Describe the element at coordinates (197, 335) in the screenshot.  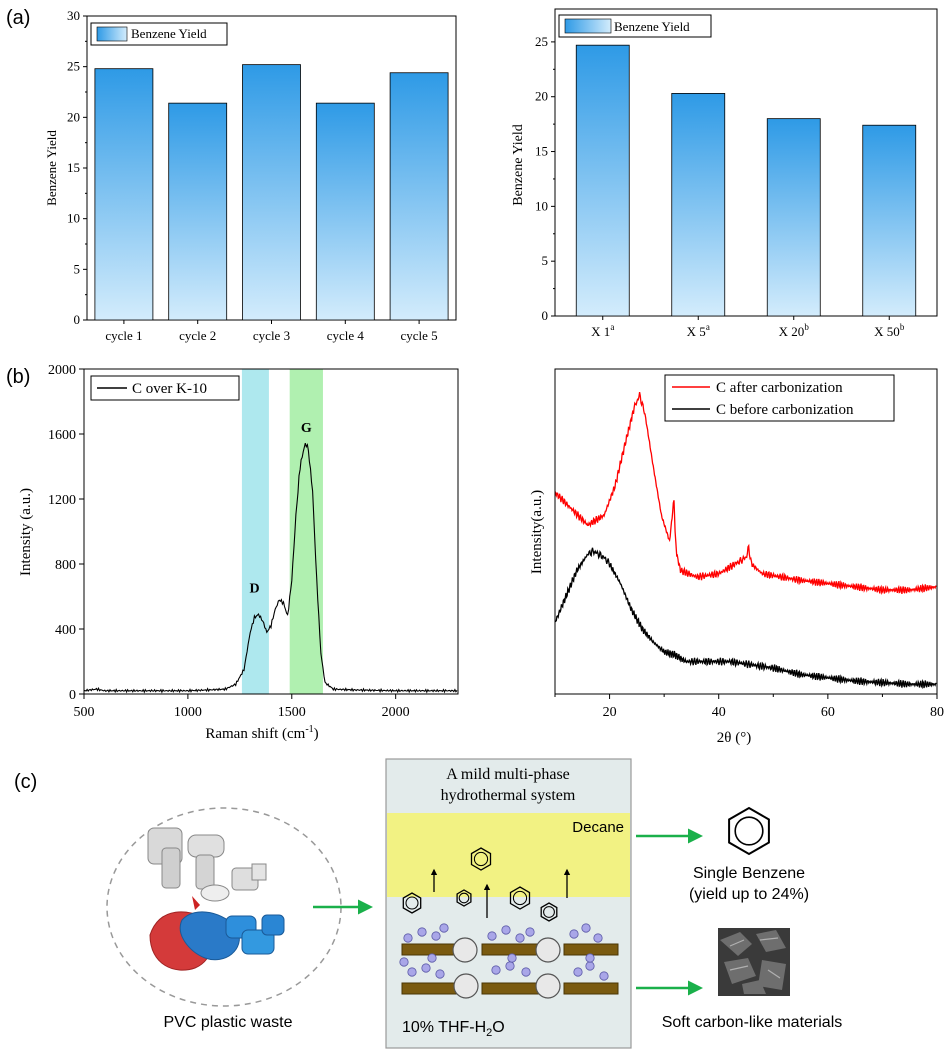
I see `x-tick-label: cycle 2` at that location.